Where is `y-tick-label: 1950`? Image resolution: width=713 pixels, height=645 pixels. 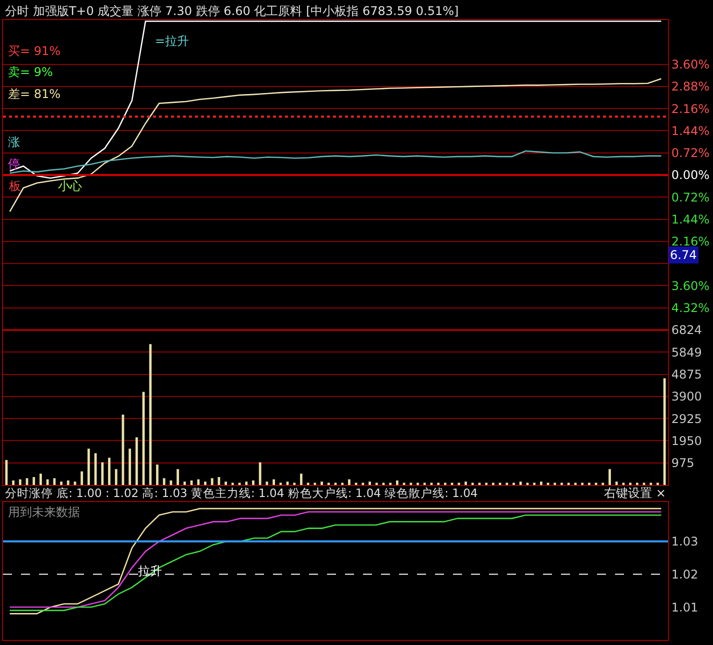
y-tick-label: 1950 is located at coordinates (686, 441).